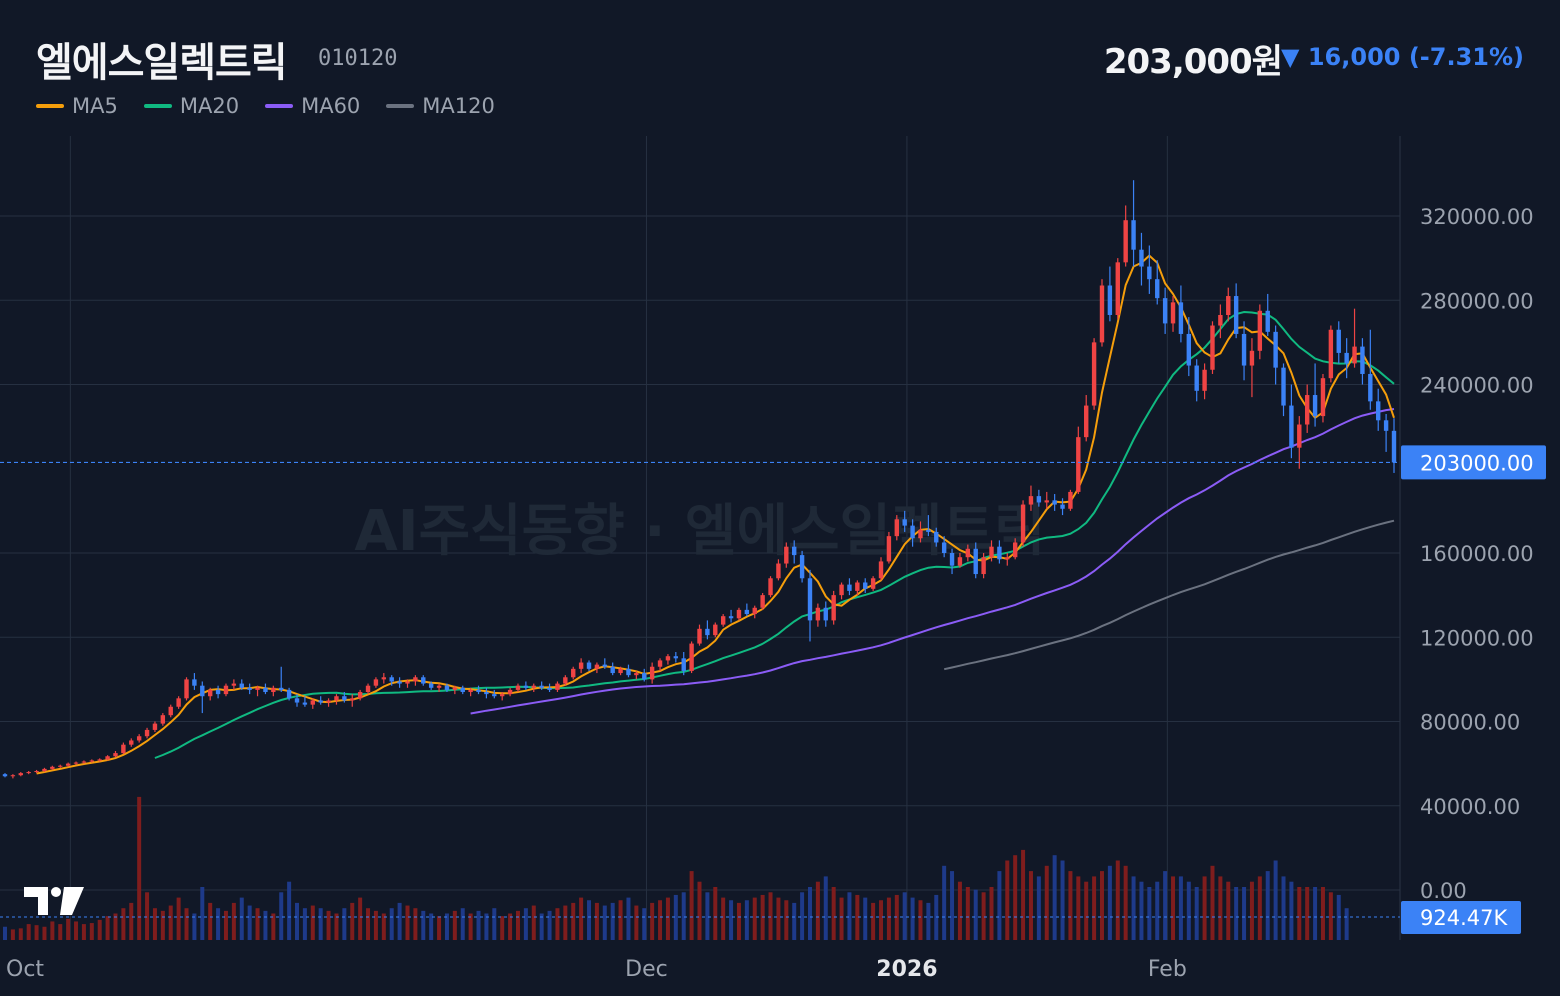  I want to click on ma20-swatch, so click(157, 106).